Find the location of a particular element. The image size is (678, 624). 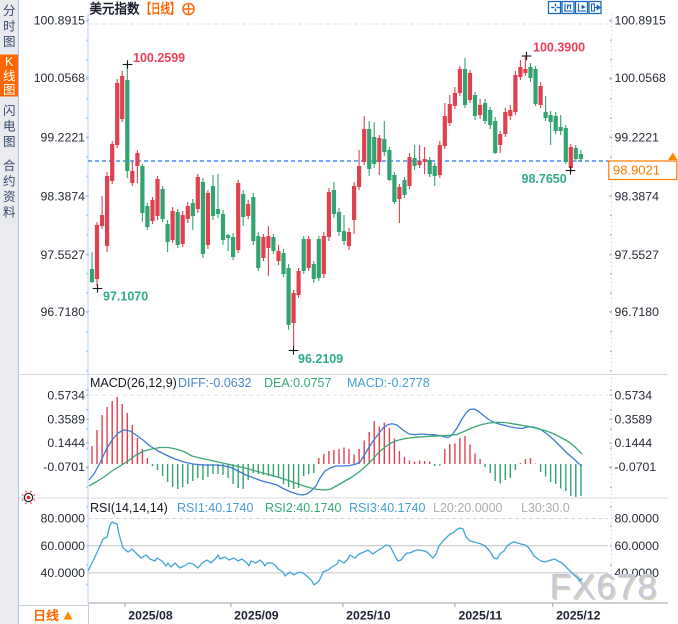

svg-text: L20:20.0000 is located at coordinates (468, 508).